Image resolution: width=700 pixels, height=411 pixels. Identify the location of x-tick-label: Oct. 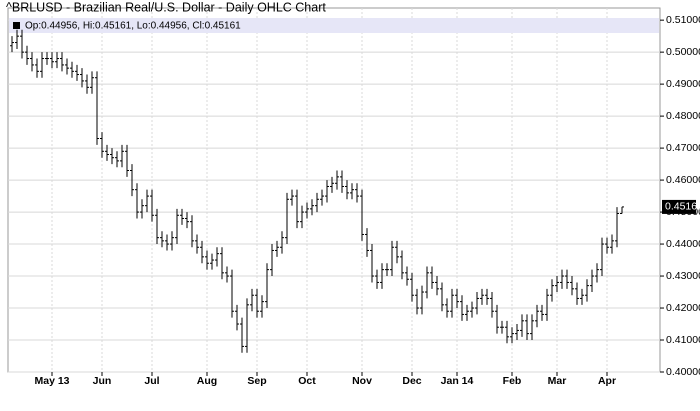
(307, 381).